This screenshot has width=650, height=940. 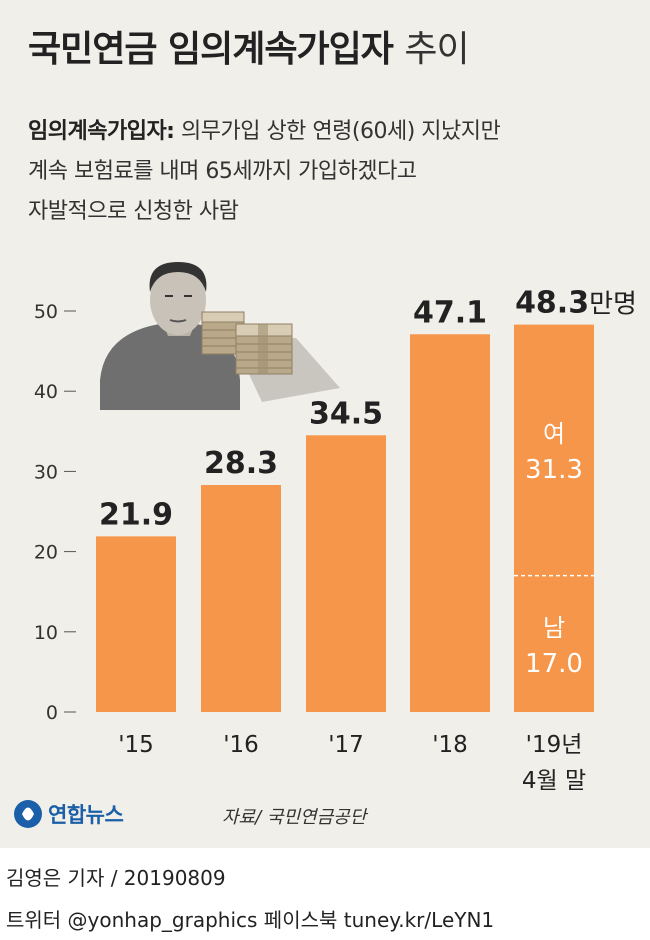 I want to click on person-hair, so click(x=178, y=277).